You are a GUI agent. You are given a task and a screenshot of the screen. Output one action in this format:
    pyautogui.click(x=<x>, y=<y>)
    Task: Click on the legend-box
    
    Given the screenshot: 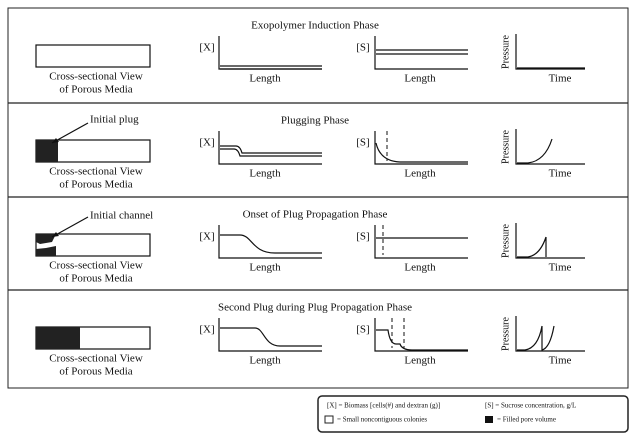 What is the action you would take?
    pyautogui.click(x=473, y=414)
    